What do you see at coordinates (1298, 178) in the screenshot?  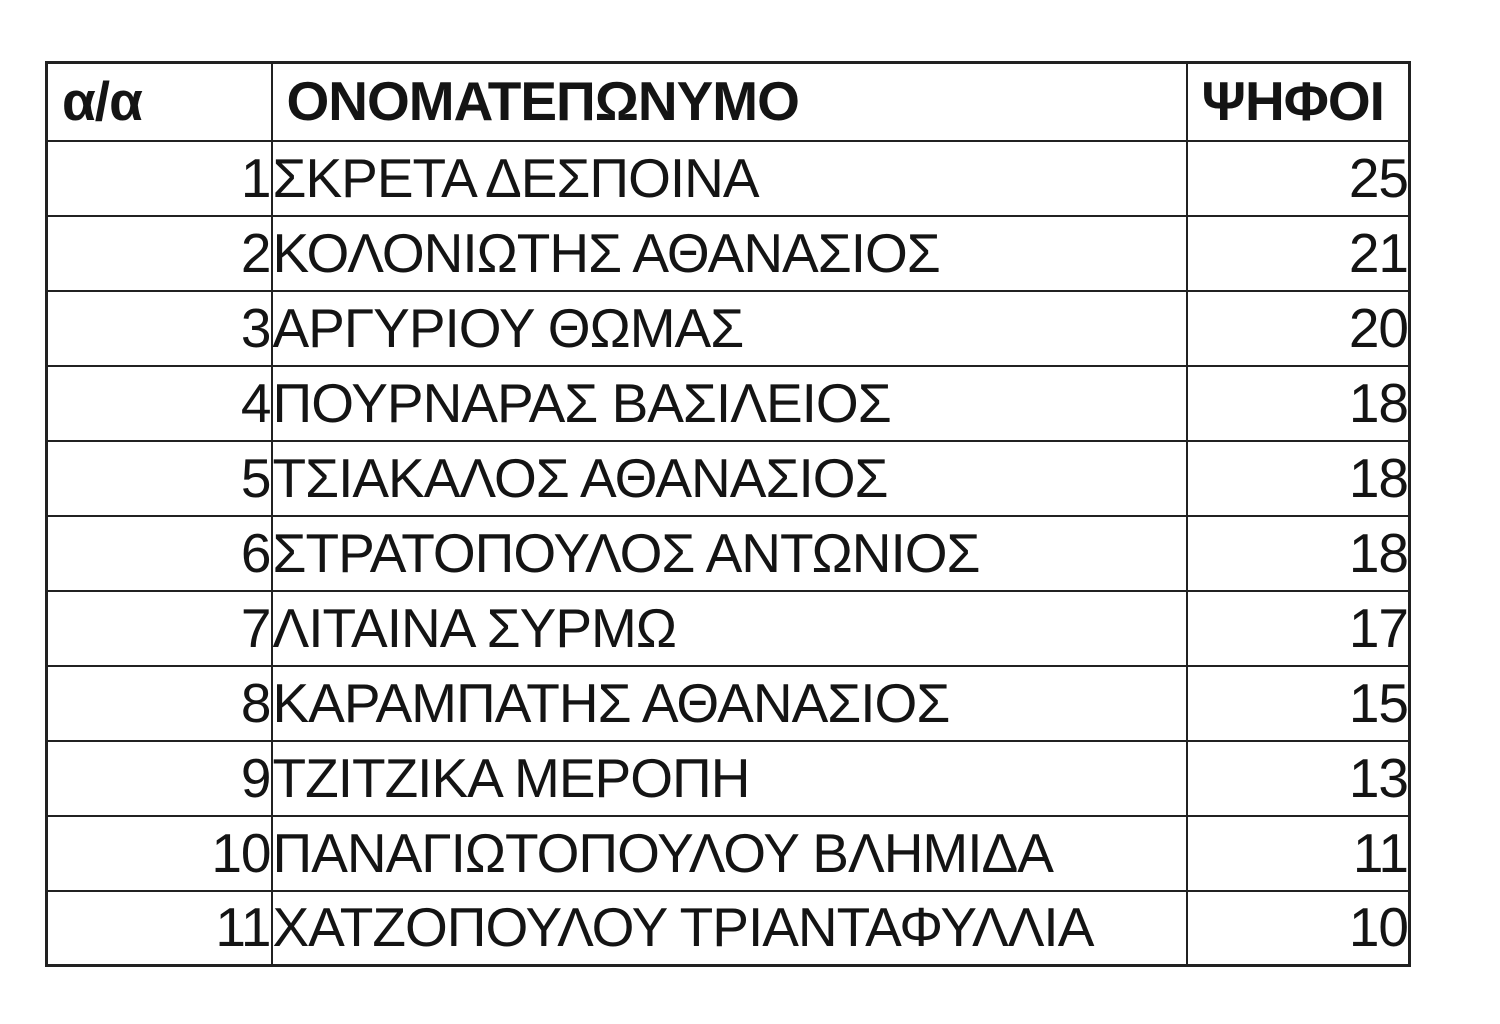 I see `votes-value: 25` at bounding box center [1298, 178].